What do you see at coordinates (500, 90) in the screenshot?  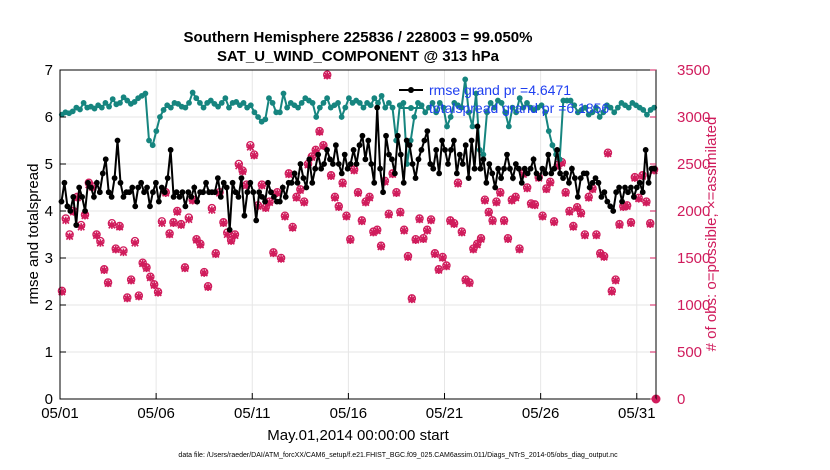 I see `legend-rmse-label: rmse grand pr =4.6471` at bounding box center [500, 90].